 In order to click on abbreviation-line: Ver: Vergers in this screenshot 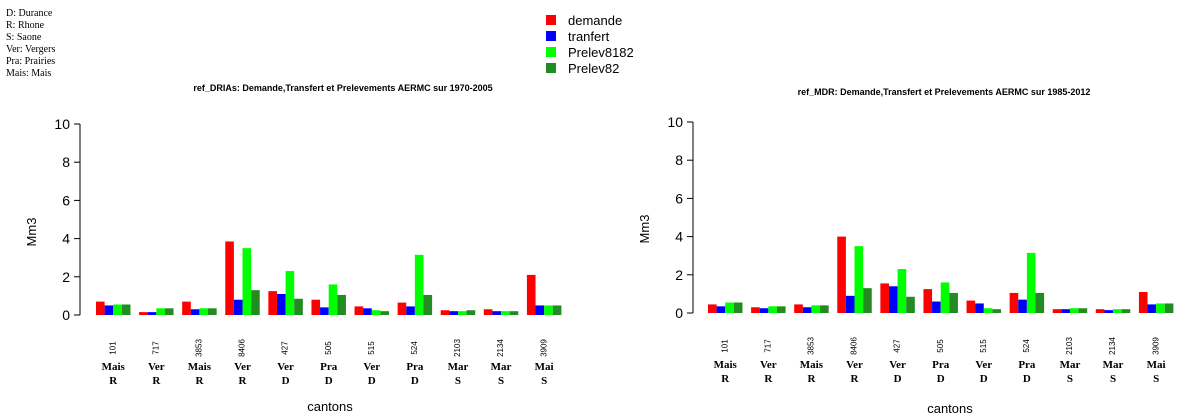, I will do `click(31, 49)`.